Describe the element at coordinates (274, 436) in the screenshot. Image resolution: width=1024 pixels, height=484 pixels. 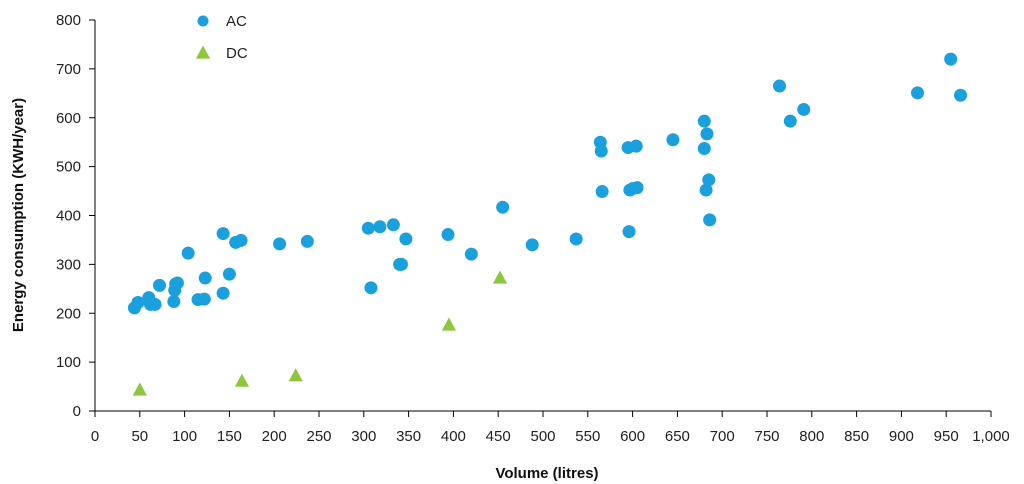
I see `x-tick-label: 200` at that location.